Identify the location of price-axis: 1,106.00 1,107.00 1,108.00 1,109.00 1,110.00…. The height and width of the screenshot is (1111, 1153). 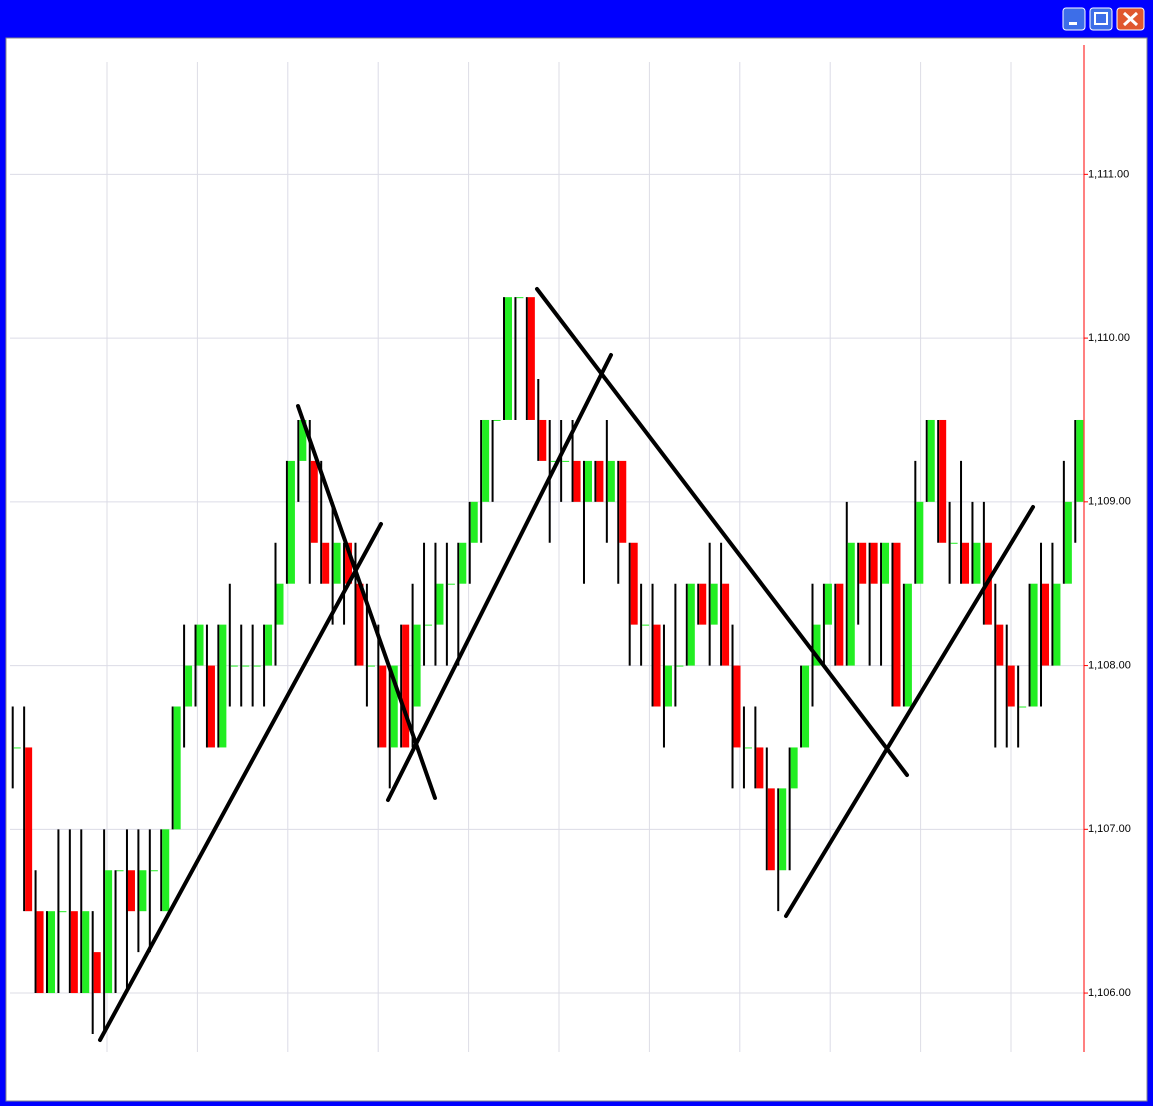
(1107, 548).